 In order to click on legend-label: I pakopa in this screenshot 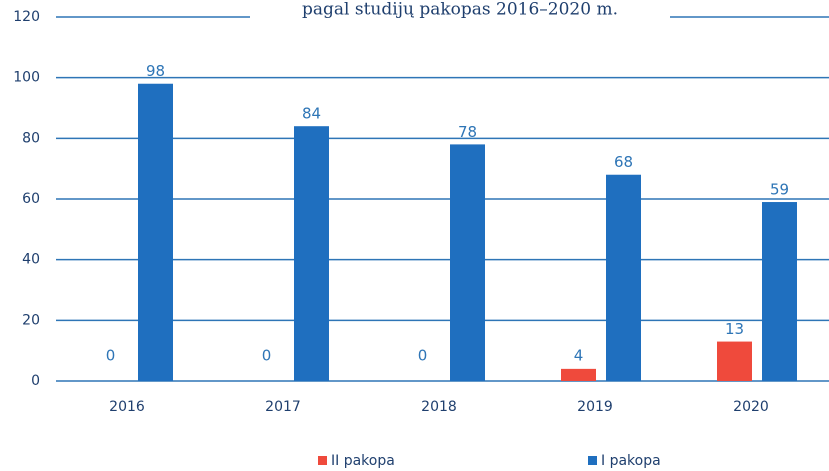, I will do `click(631, 461)`.